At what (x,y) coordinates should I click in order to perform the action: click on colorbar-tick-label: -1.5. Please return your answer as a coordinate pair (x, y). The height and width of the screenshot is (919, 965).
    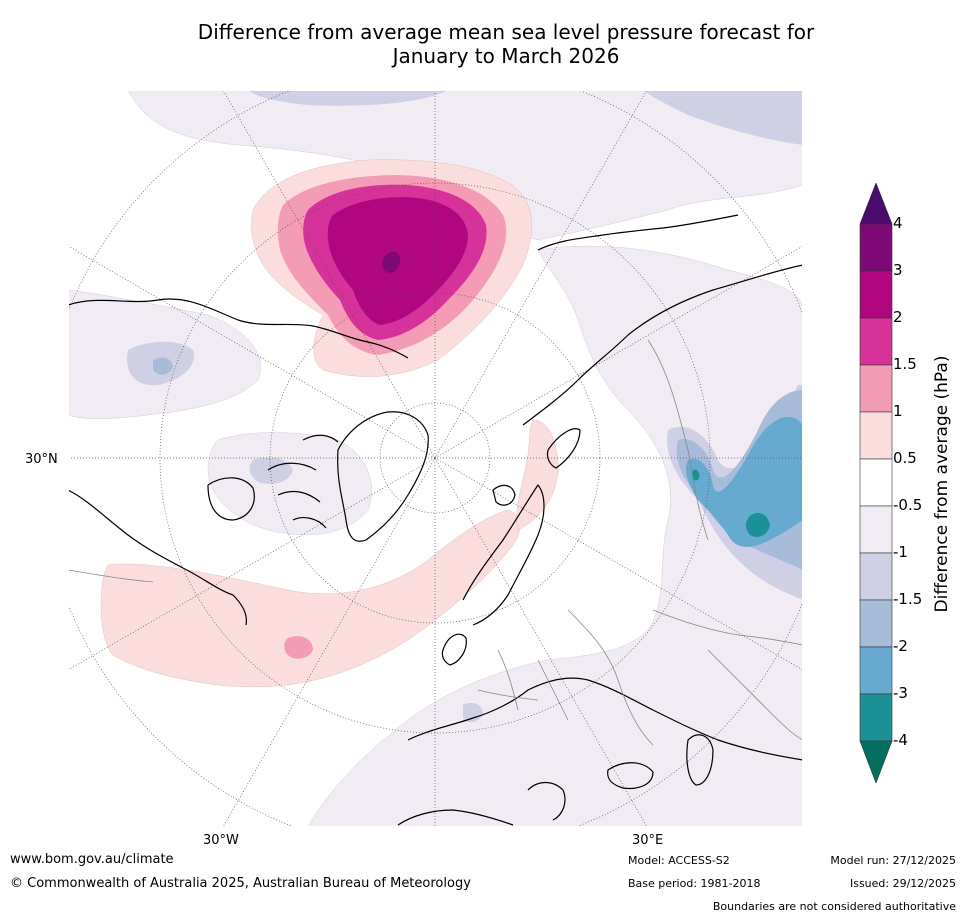
    Looking at the image, I should click on (908, 599).